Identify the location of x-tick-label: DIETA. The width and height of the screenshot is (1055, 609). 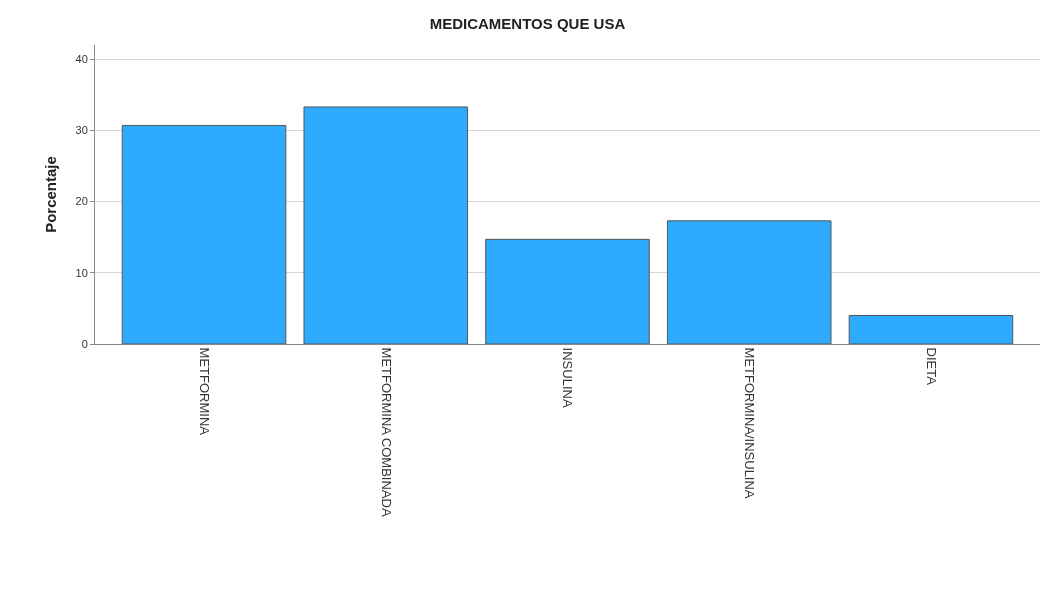
(931, 366).